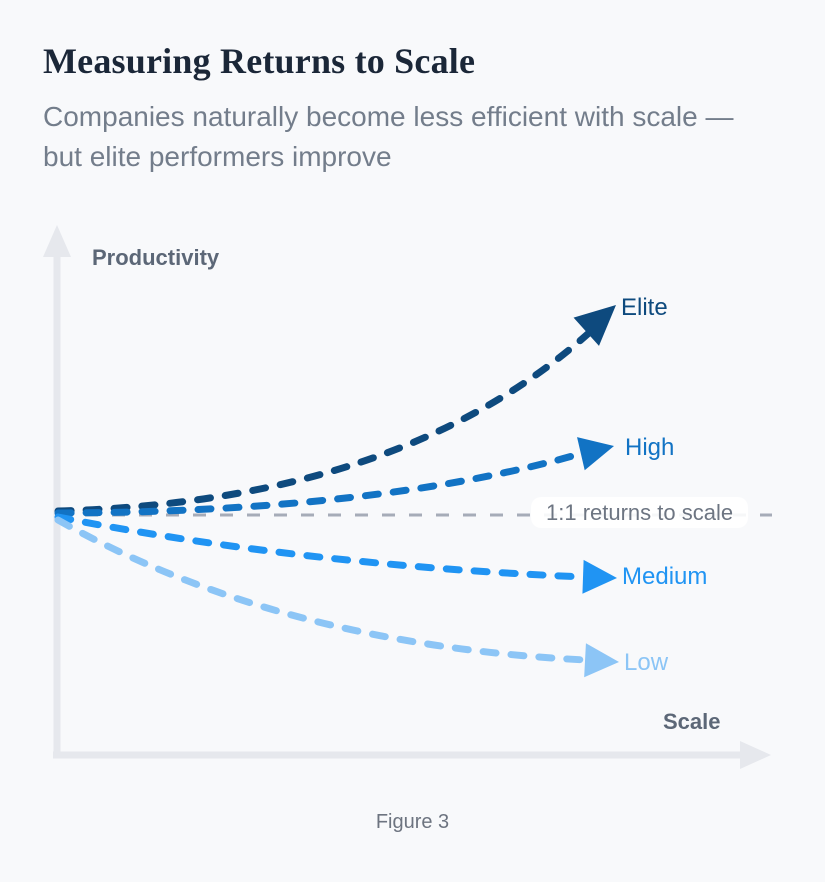 This screenshot has height=882, width=825. What do you see at coordinates (599, 576) in the screenshot?
I see `arrowhead-medium-icon` at bounding box center [599, 576].